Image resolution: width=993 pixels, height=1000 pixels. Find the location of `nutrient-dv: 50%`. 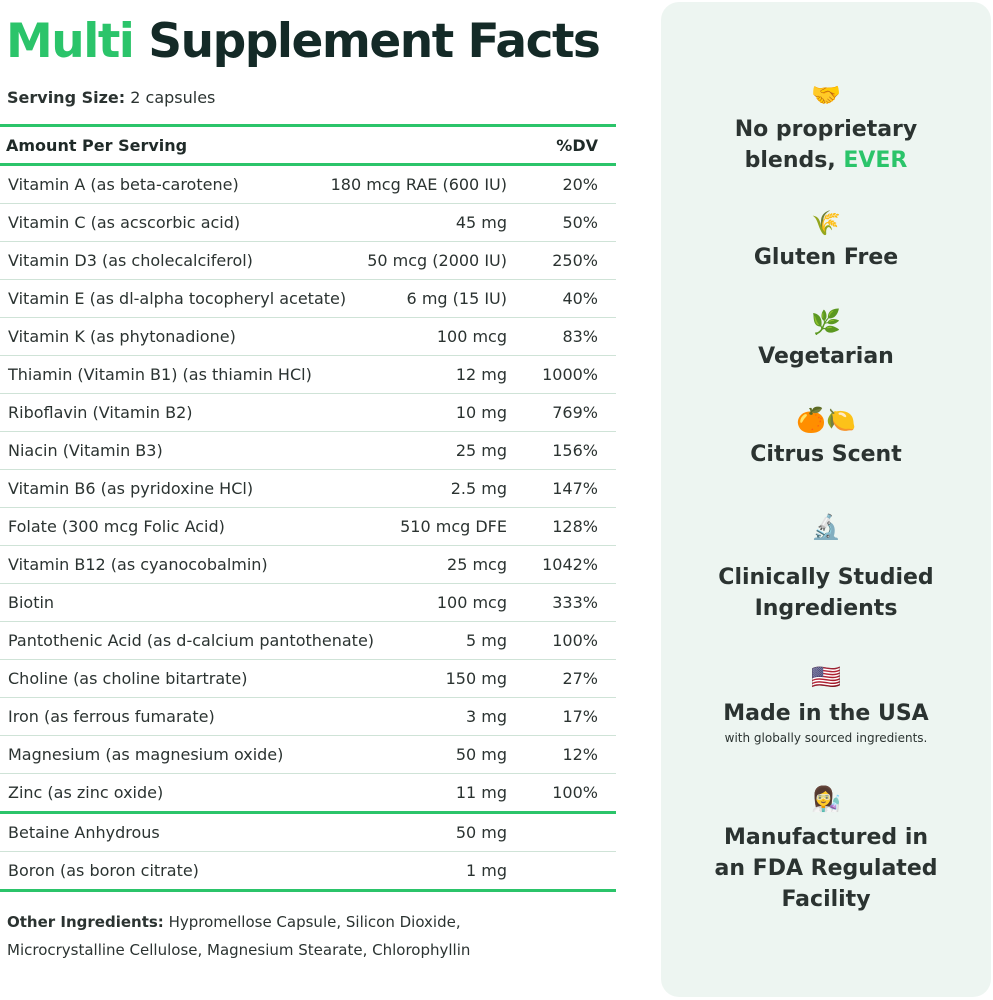

nutrient-dv: 50% is located at coordinates (580, 222).